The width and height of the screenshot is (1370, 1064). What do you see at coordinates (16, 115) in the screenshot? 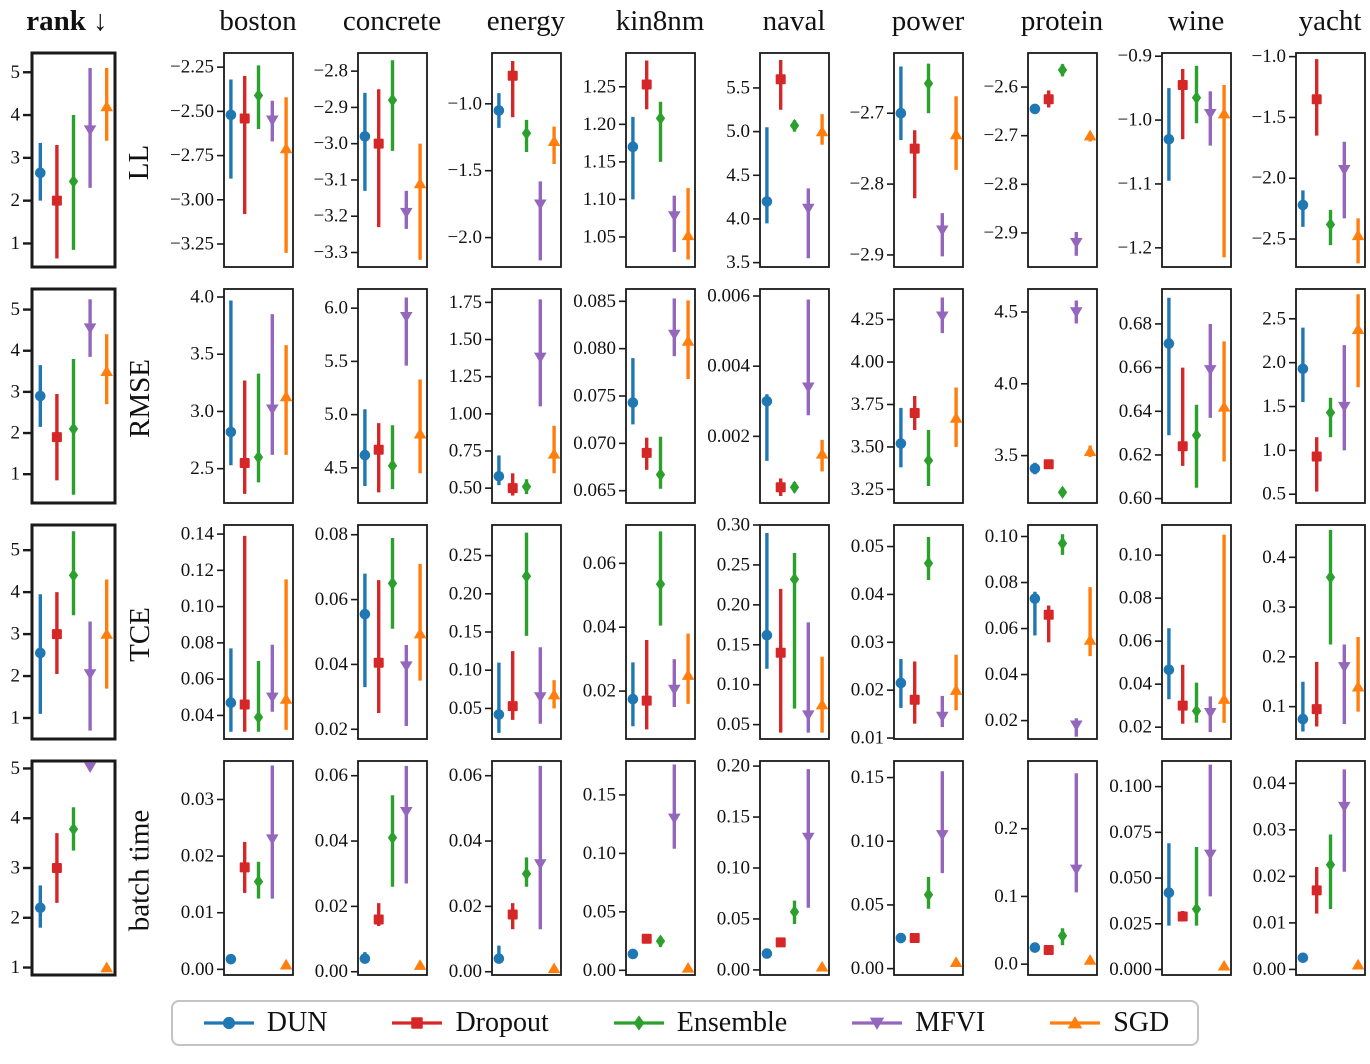
I see `svg-text: 4` at bounding box center [16, 115].